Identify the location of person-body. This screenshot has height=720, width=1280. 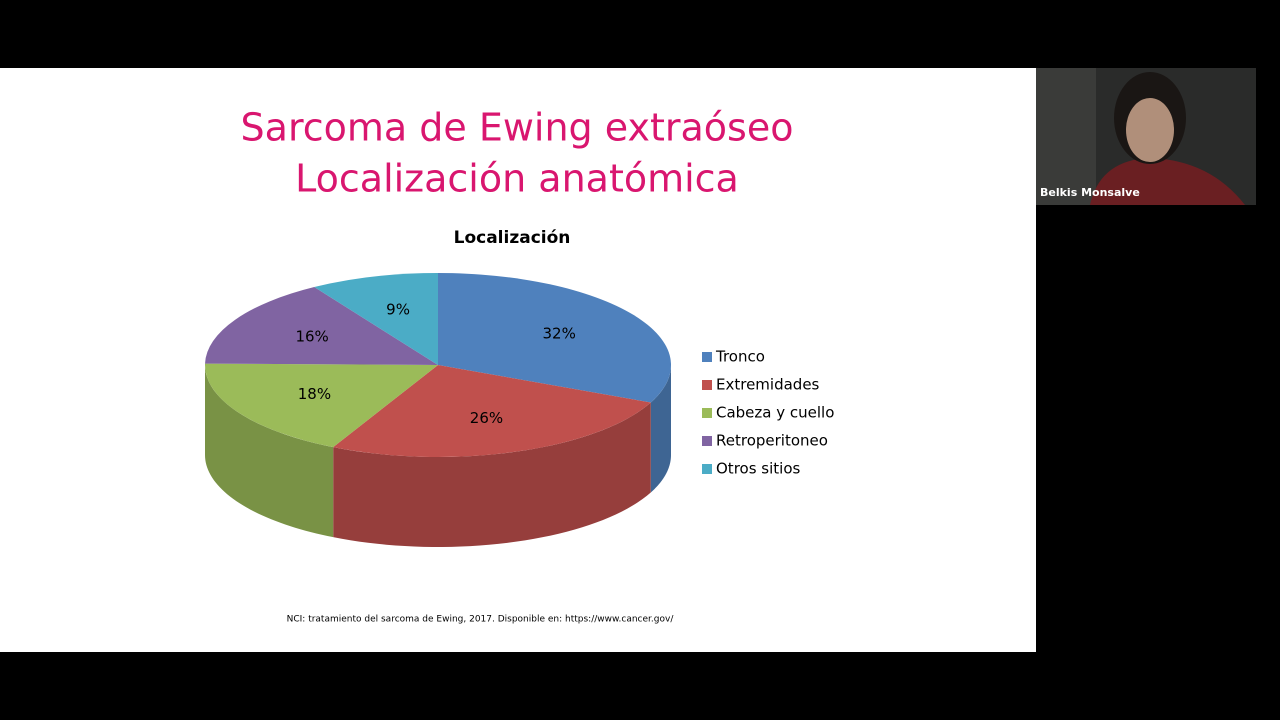
(1167, 181).